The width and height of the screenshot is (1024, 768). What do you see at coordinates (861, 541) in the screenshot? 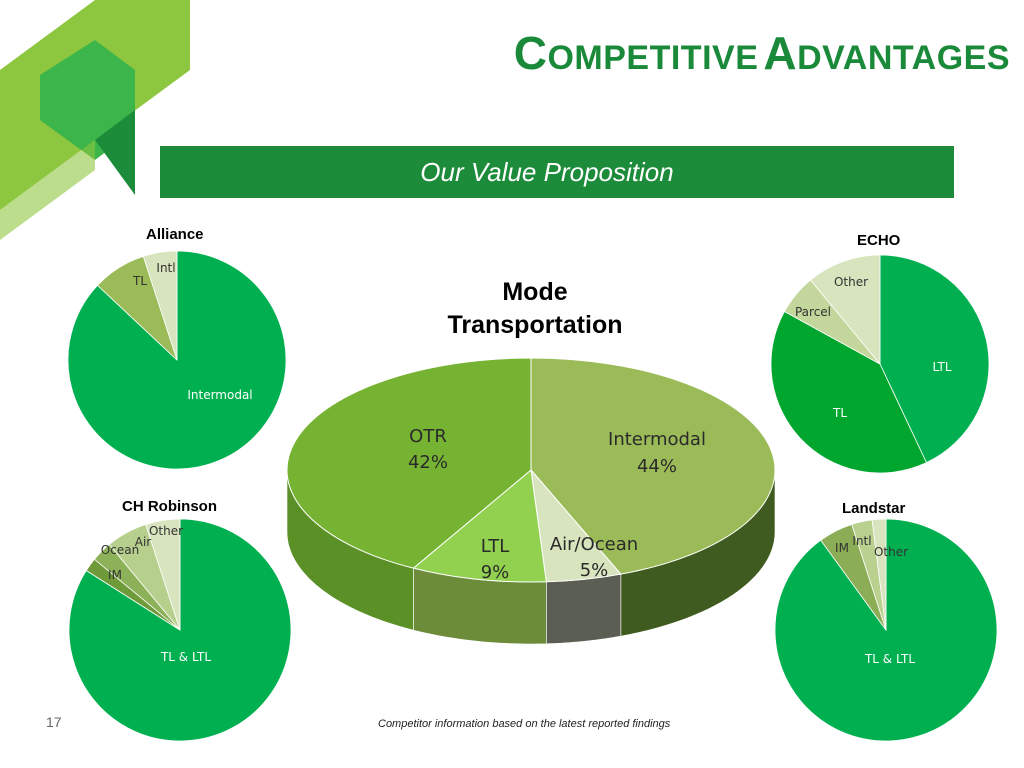
I see `landstar-label-intl: Intl` at bounding box center [861, 541].